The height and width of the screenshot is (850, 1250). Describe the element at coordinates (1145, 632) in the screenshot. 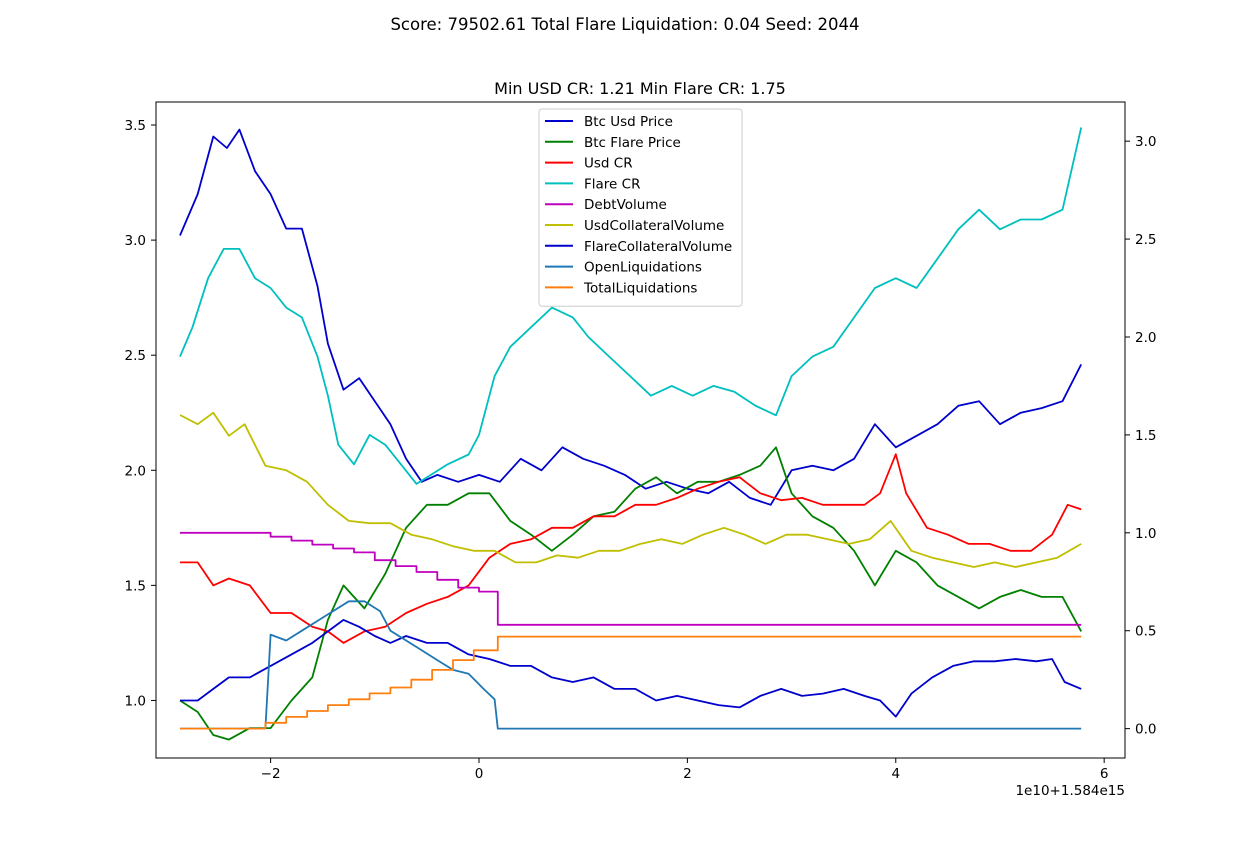

I see `y-right-tick-label: 0.5` at that location.